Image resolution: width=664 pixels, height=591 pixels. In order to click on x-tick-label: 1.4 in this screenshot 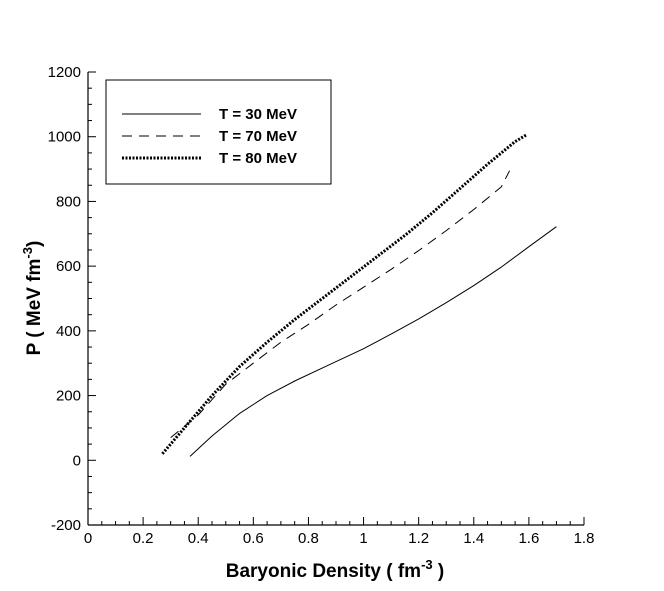, I will do `click(473, 538)`.